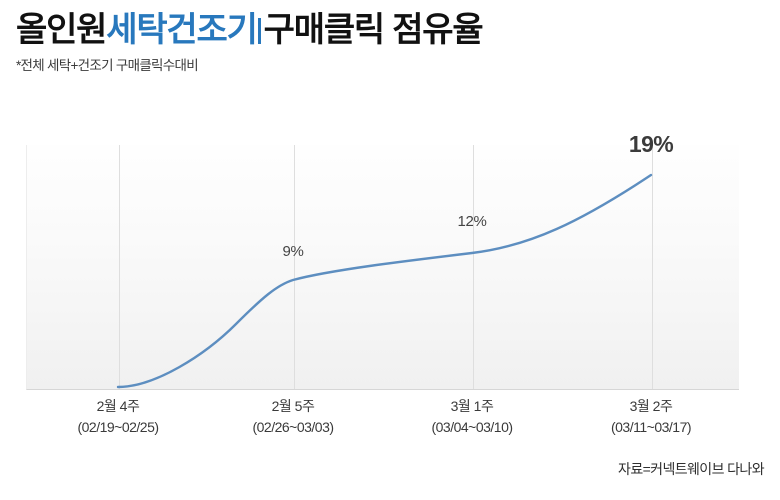  Describe the element at coordinates (472, 427) in the screenshot. I see `xtick-3-range: (03/04~03/10)` at that location.